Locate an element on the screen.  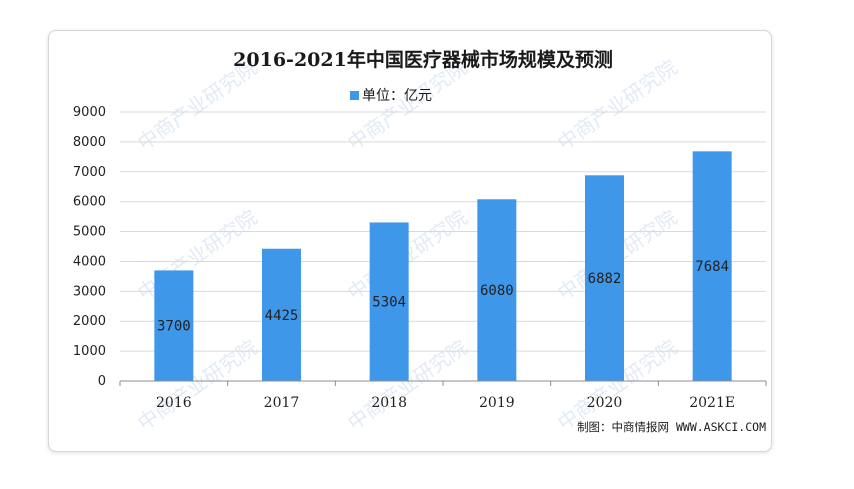
x-tick-label: 2019 is located at coordinates (497, 403).